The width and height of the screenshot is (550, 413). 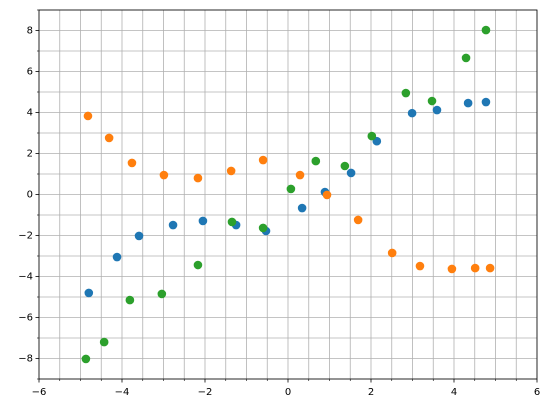 I want to click on y-tick-label: 0, so click(x=30, y=195).